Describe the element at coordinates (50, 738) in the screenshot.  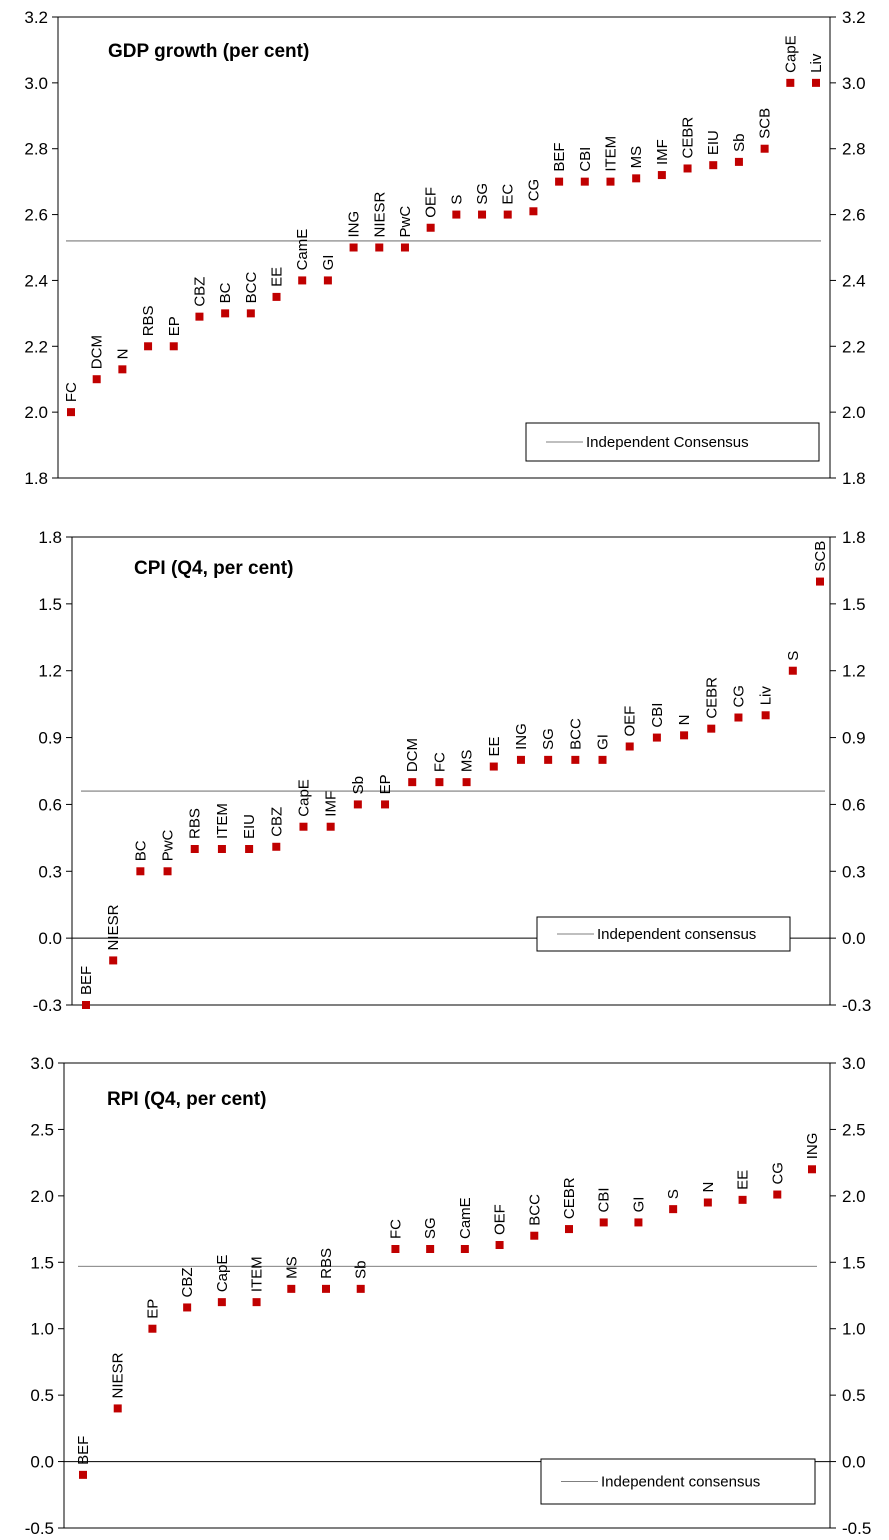
I see `y-tick-label-left: 0.9` at that location.